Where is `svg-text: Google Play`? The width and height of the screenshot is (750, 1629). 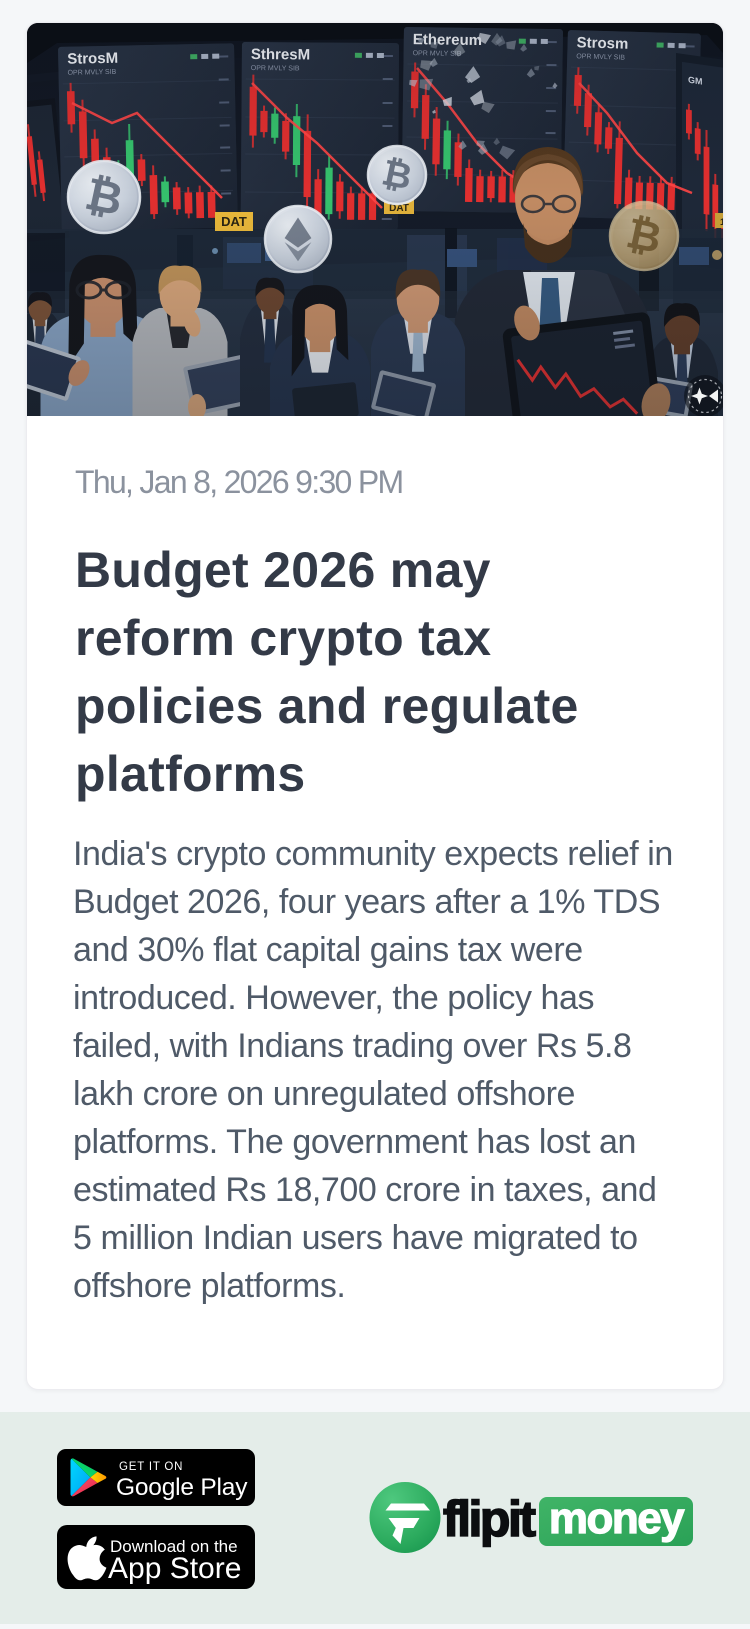 svg-text: Google Play is located at coordinates (182, 1487).